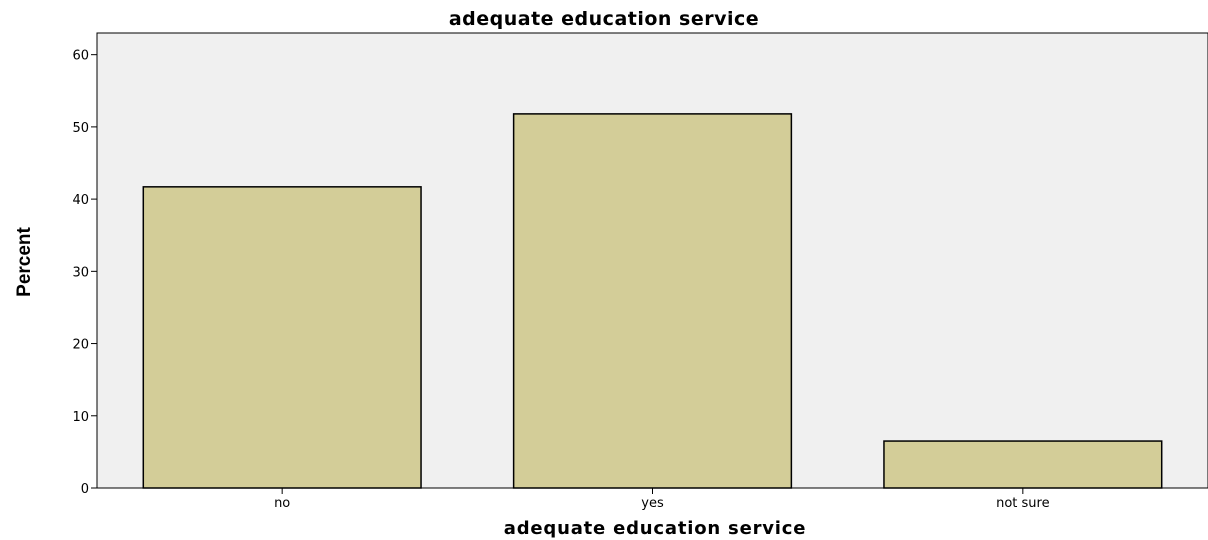  What do you see at coordinates (80, 200) in the screenshot?
I see `y-tick-label: 40` at bounding box center [80, 200].